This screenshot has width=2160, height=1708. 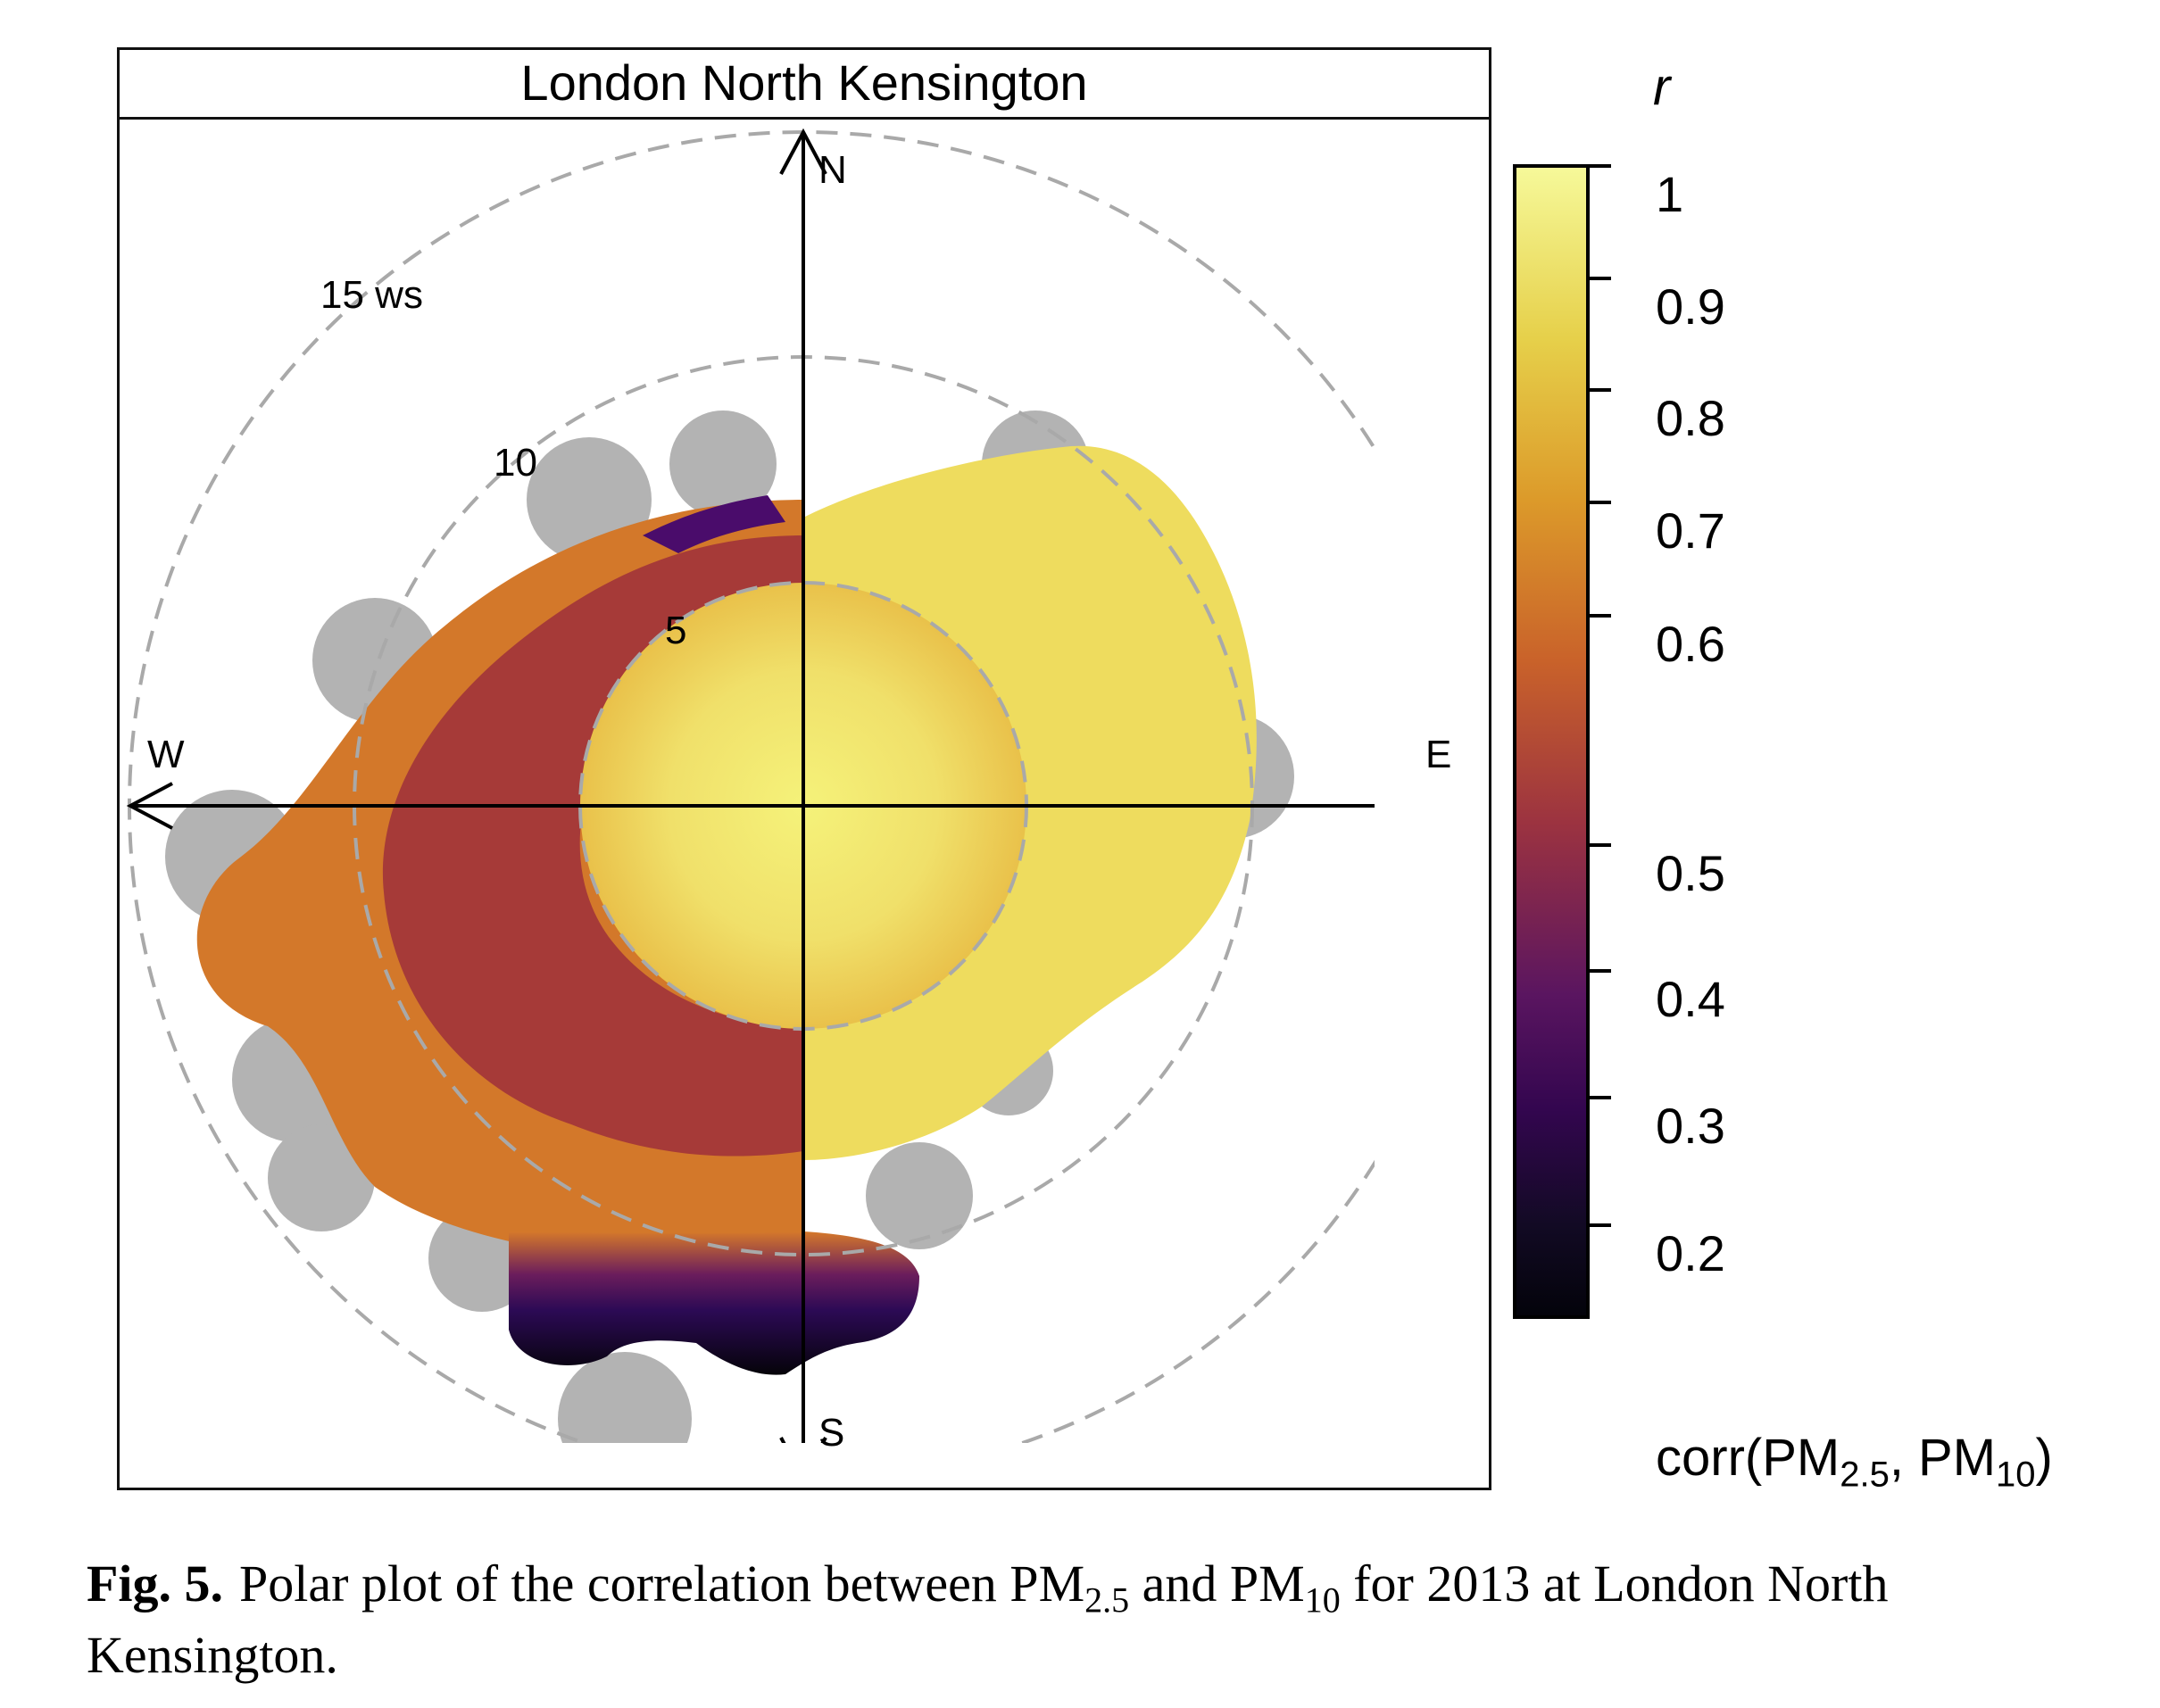 I want to click on colorbar-tick-0.6: 0.6, so click(x=1691, y=644).